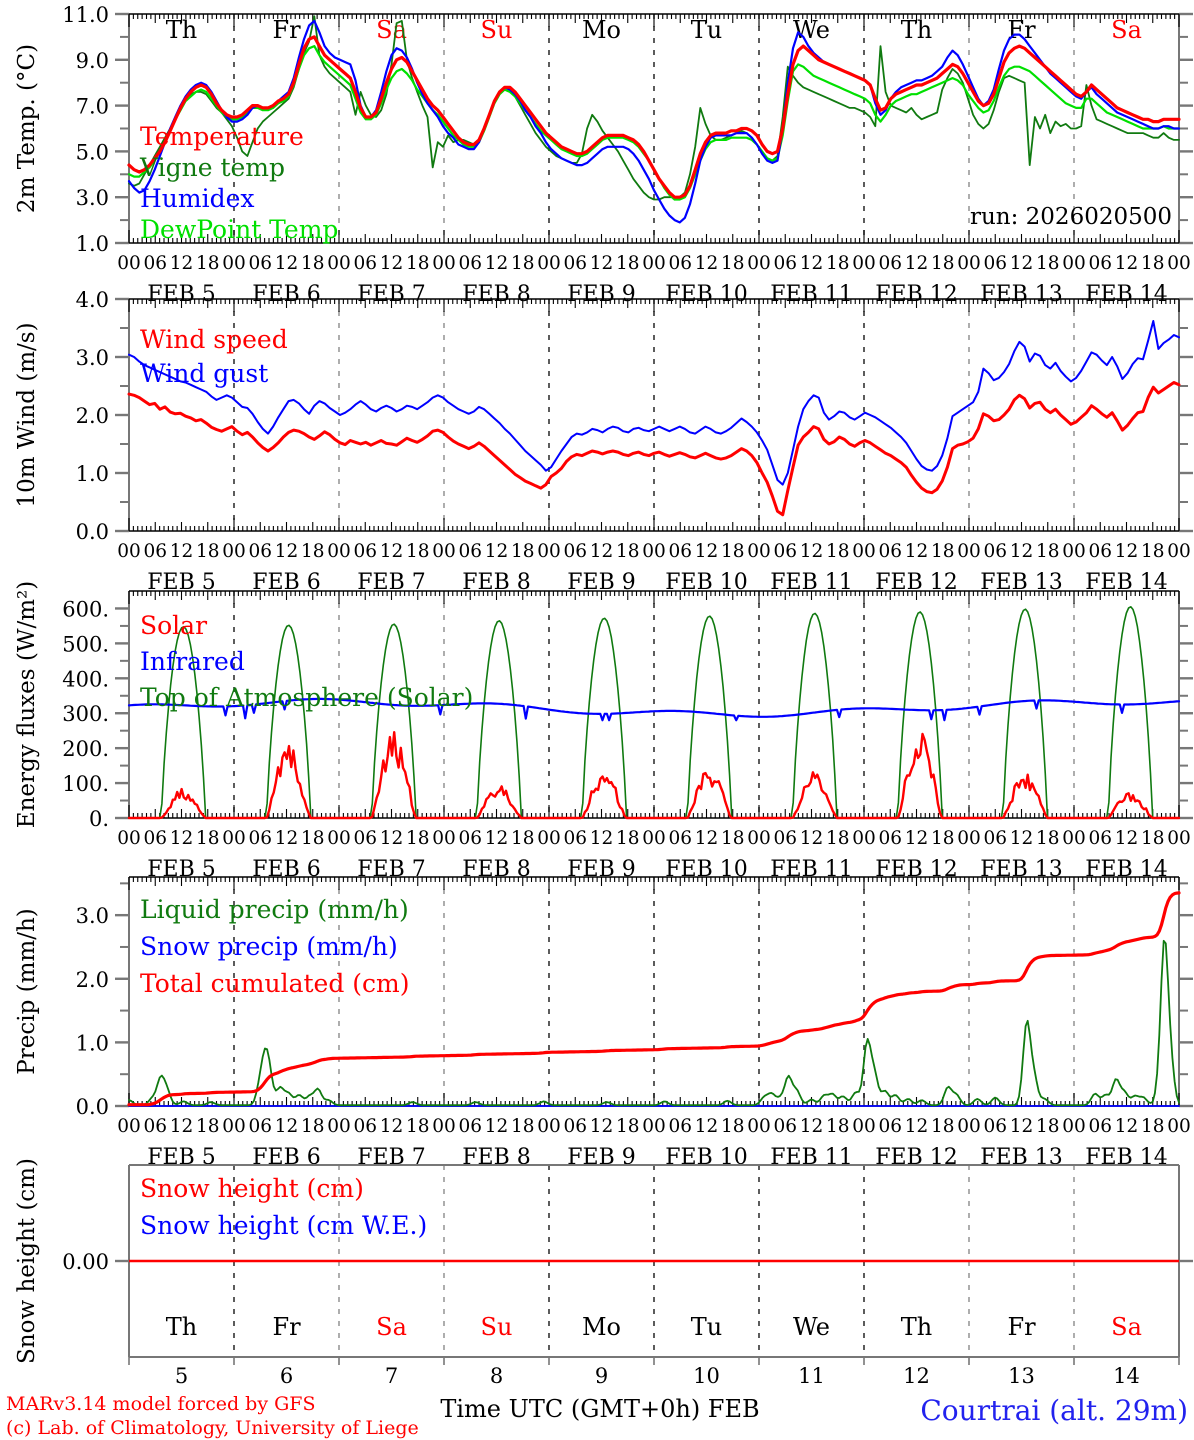  I want to click on bottom-day-number: 5, so click(181, 1376).